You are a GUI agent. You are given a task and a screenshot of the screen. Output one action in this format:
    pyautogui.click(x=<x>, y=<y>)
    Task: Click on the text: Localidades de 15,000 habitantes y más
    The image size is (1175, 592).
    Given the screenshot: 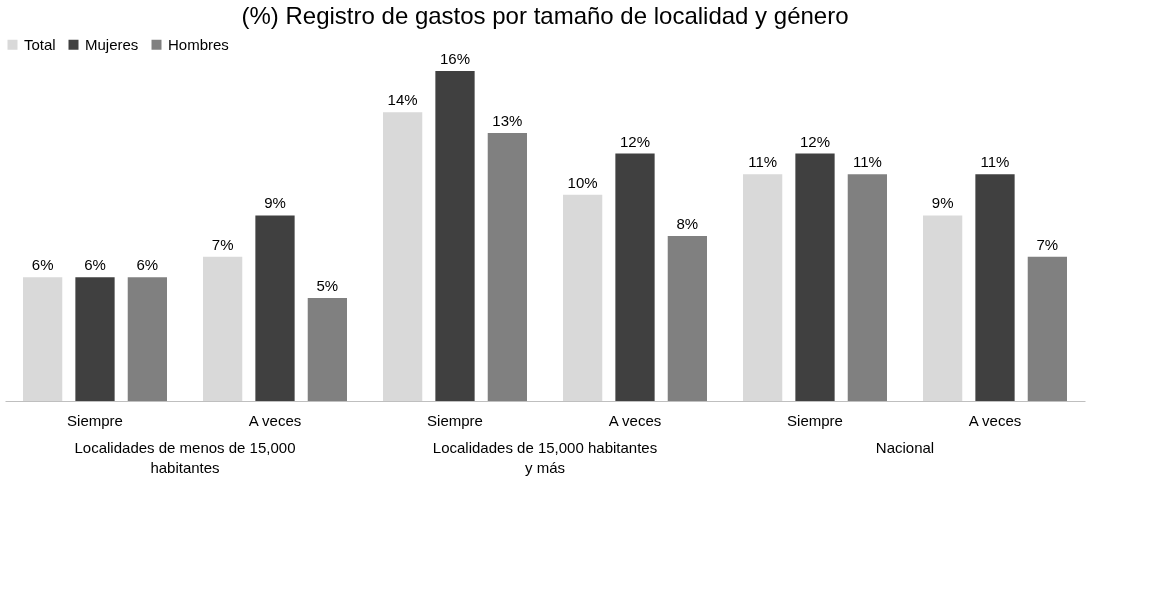 What is the action you would take?
    pyautogui.click(x=545, y=457)
    